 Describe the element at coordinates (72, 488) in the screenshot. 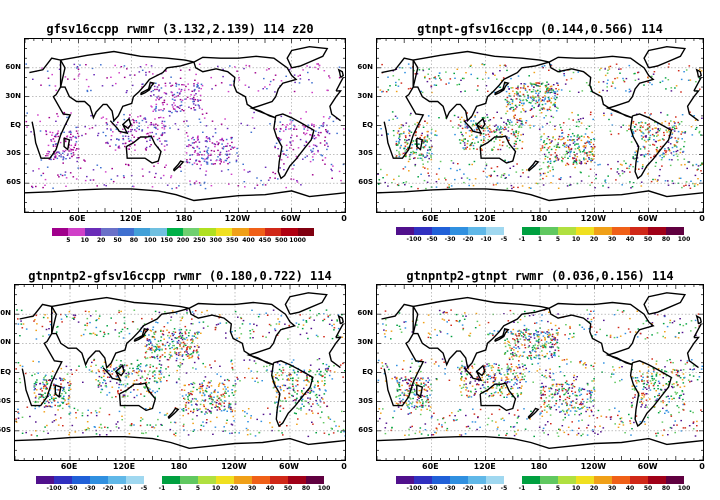

I see `colorbar-label: -50` at that location.